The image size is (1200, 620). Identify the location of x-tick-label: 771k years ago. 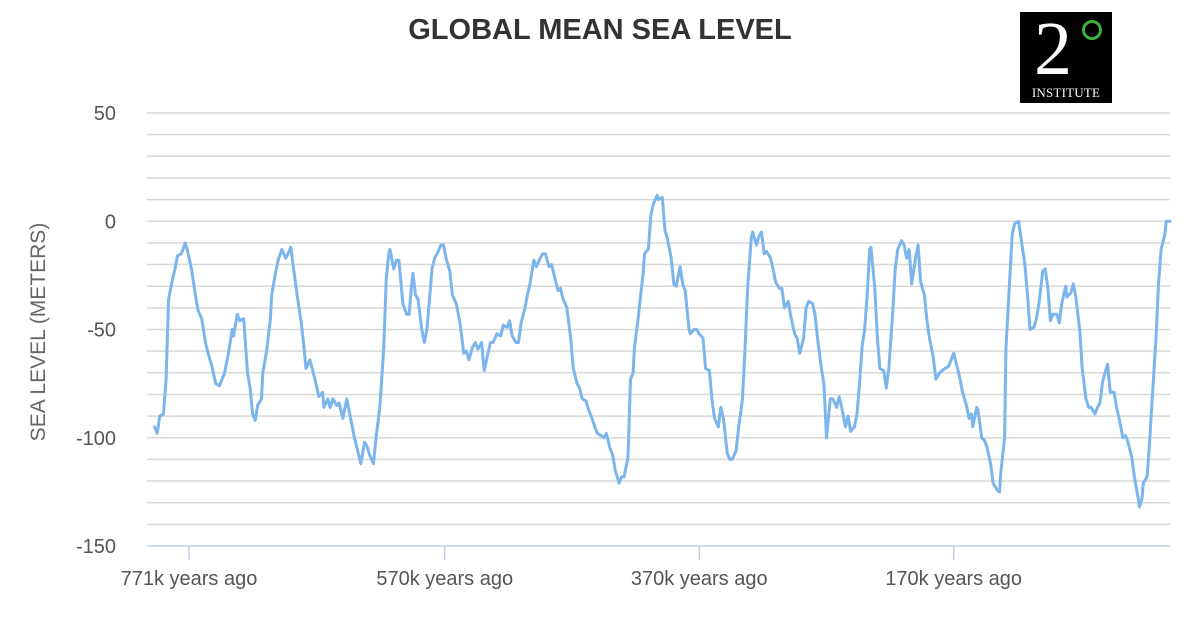
(189, 579).